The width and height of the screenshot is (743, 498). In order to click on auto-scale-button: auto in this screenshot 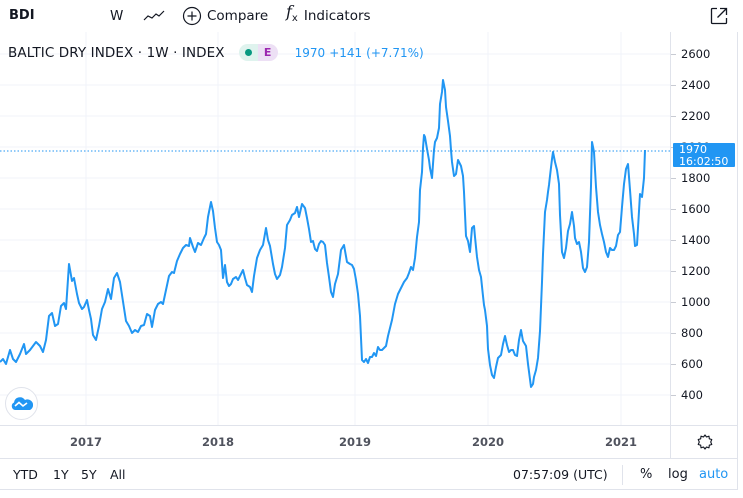, I will do `click(714, 474)`.